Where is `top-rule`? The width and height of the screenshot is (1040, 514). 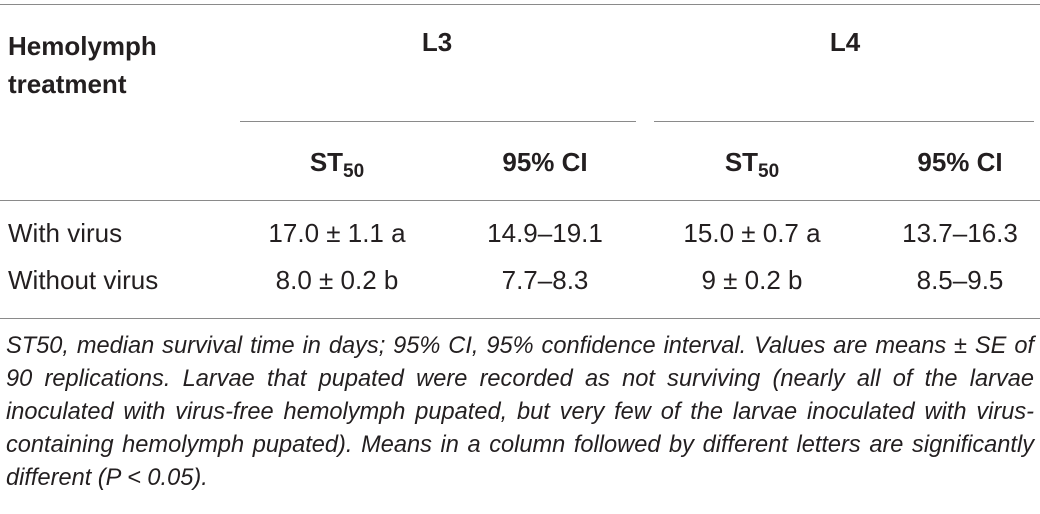 top-rule is located at coordinates (520, 4).